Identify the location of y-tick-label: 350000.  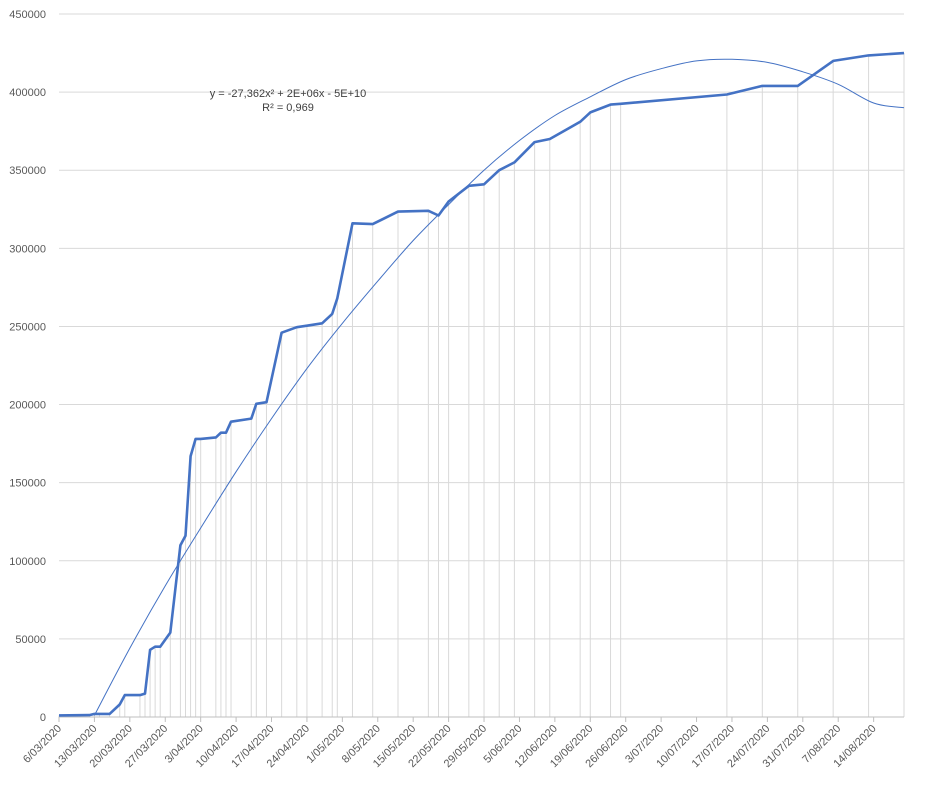
(27, 171).